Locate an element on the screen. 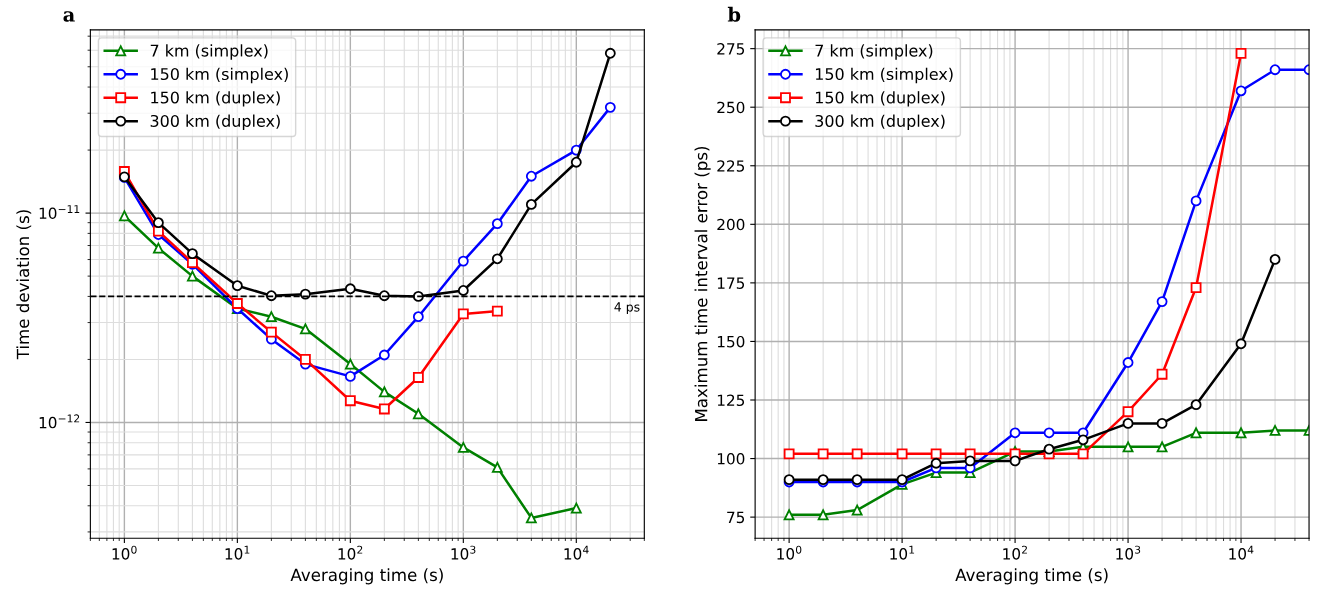  chart-title: b is located at coordinates (734, 14).